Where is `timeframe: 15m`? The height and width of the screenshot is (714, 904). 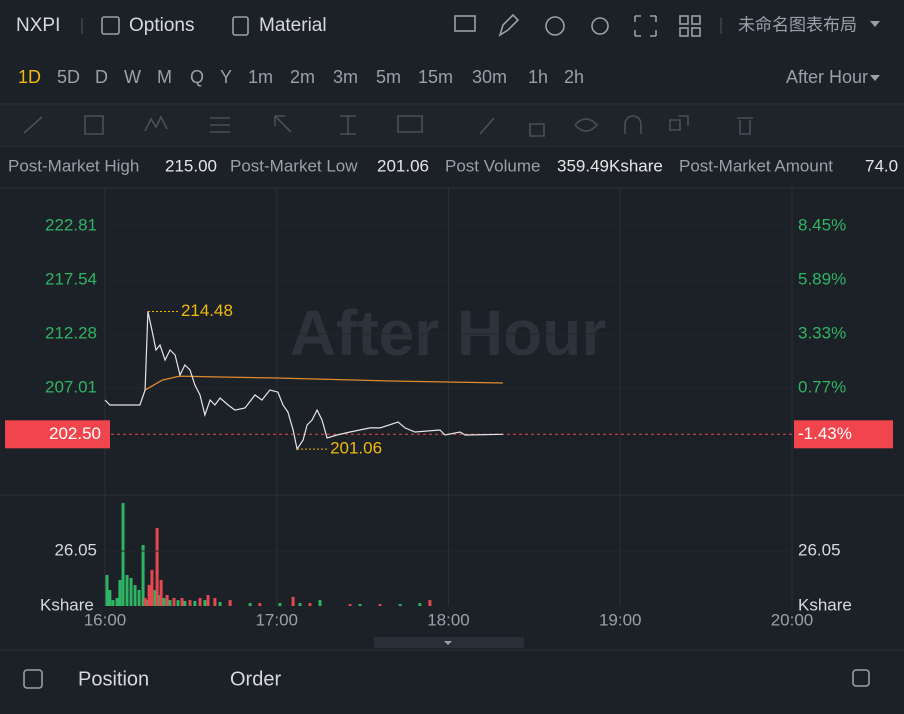
timeframe: 15m is located at coordinates (435, 77).